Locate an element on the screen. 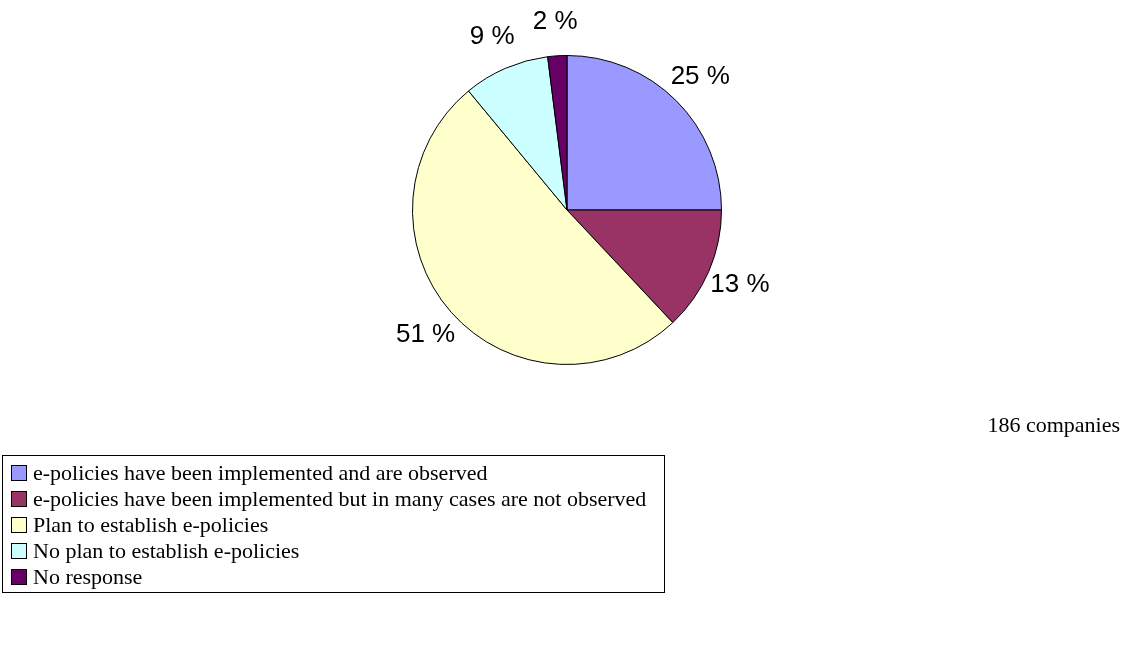  data-label: 9 % is located at coordinates (492, 35).